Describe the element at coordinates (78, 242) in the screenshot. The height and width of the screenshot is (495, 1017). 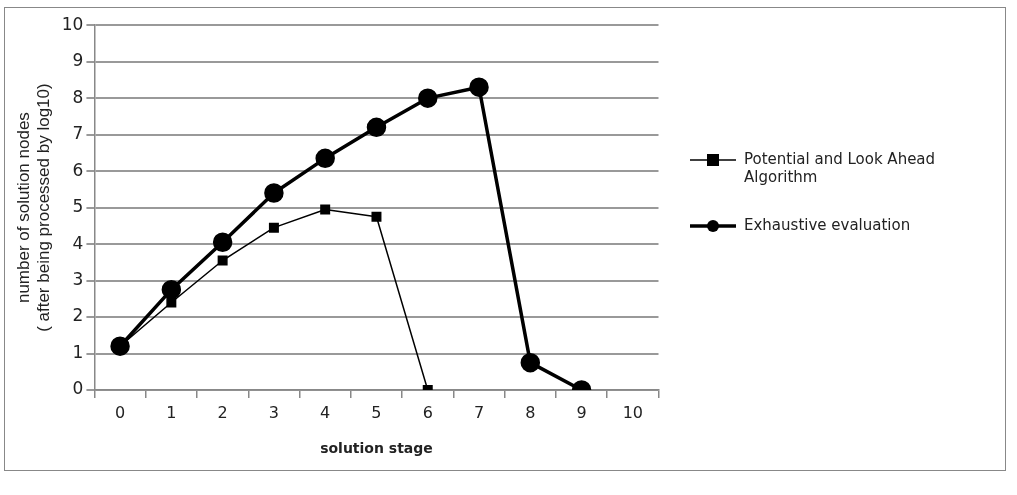
I see `y-tick-label: 4` at that location.